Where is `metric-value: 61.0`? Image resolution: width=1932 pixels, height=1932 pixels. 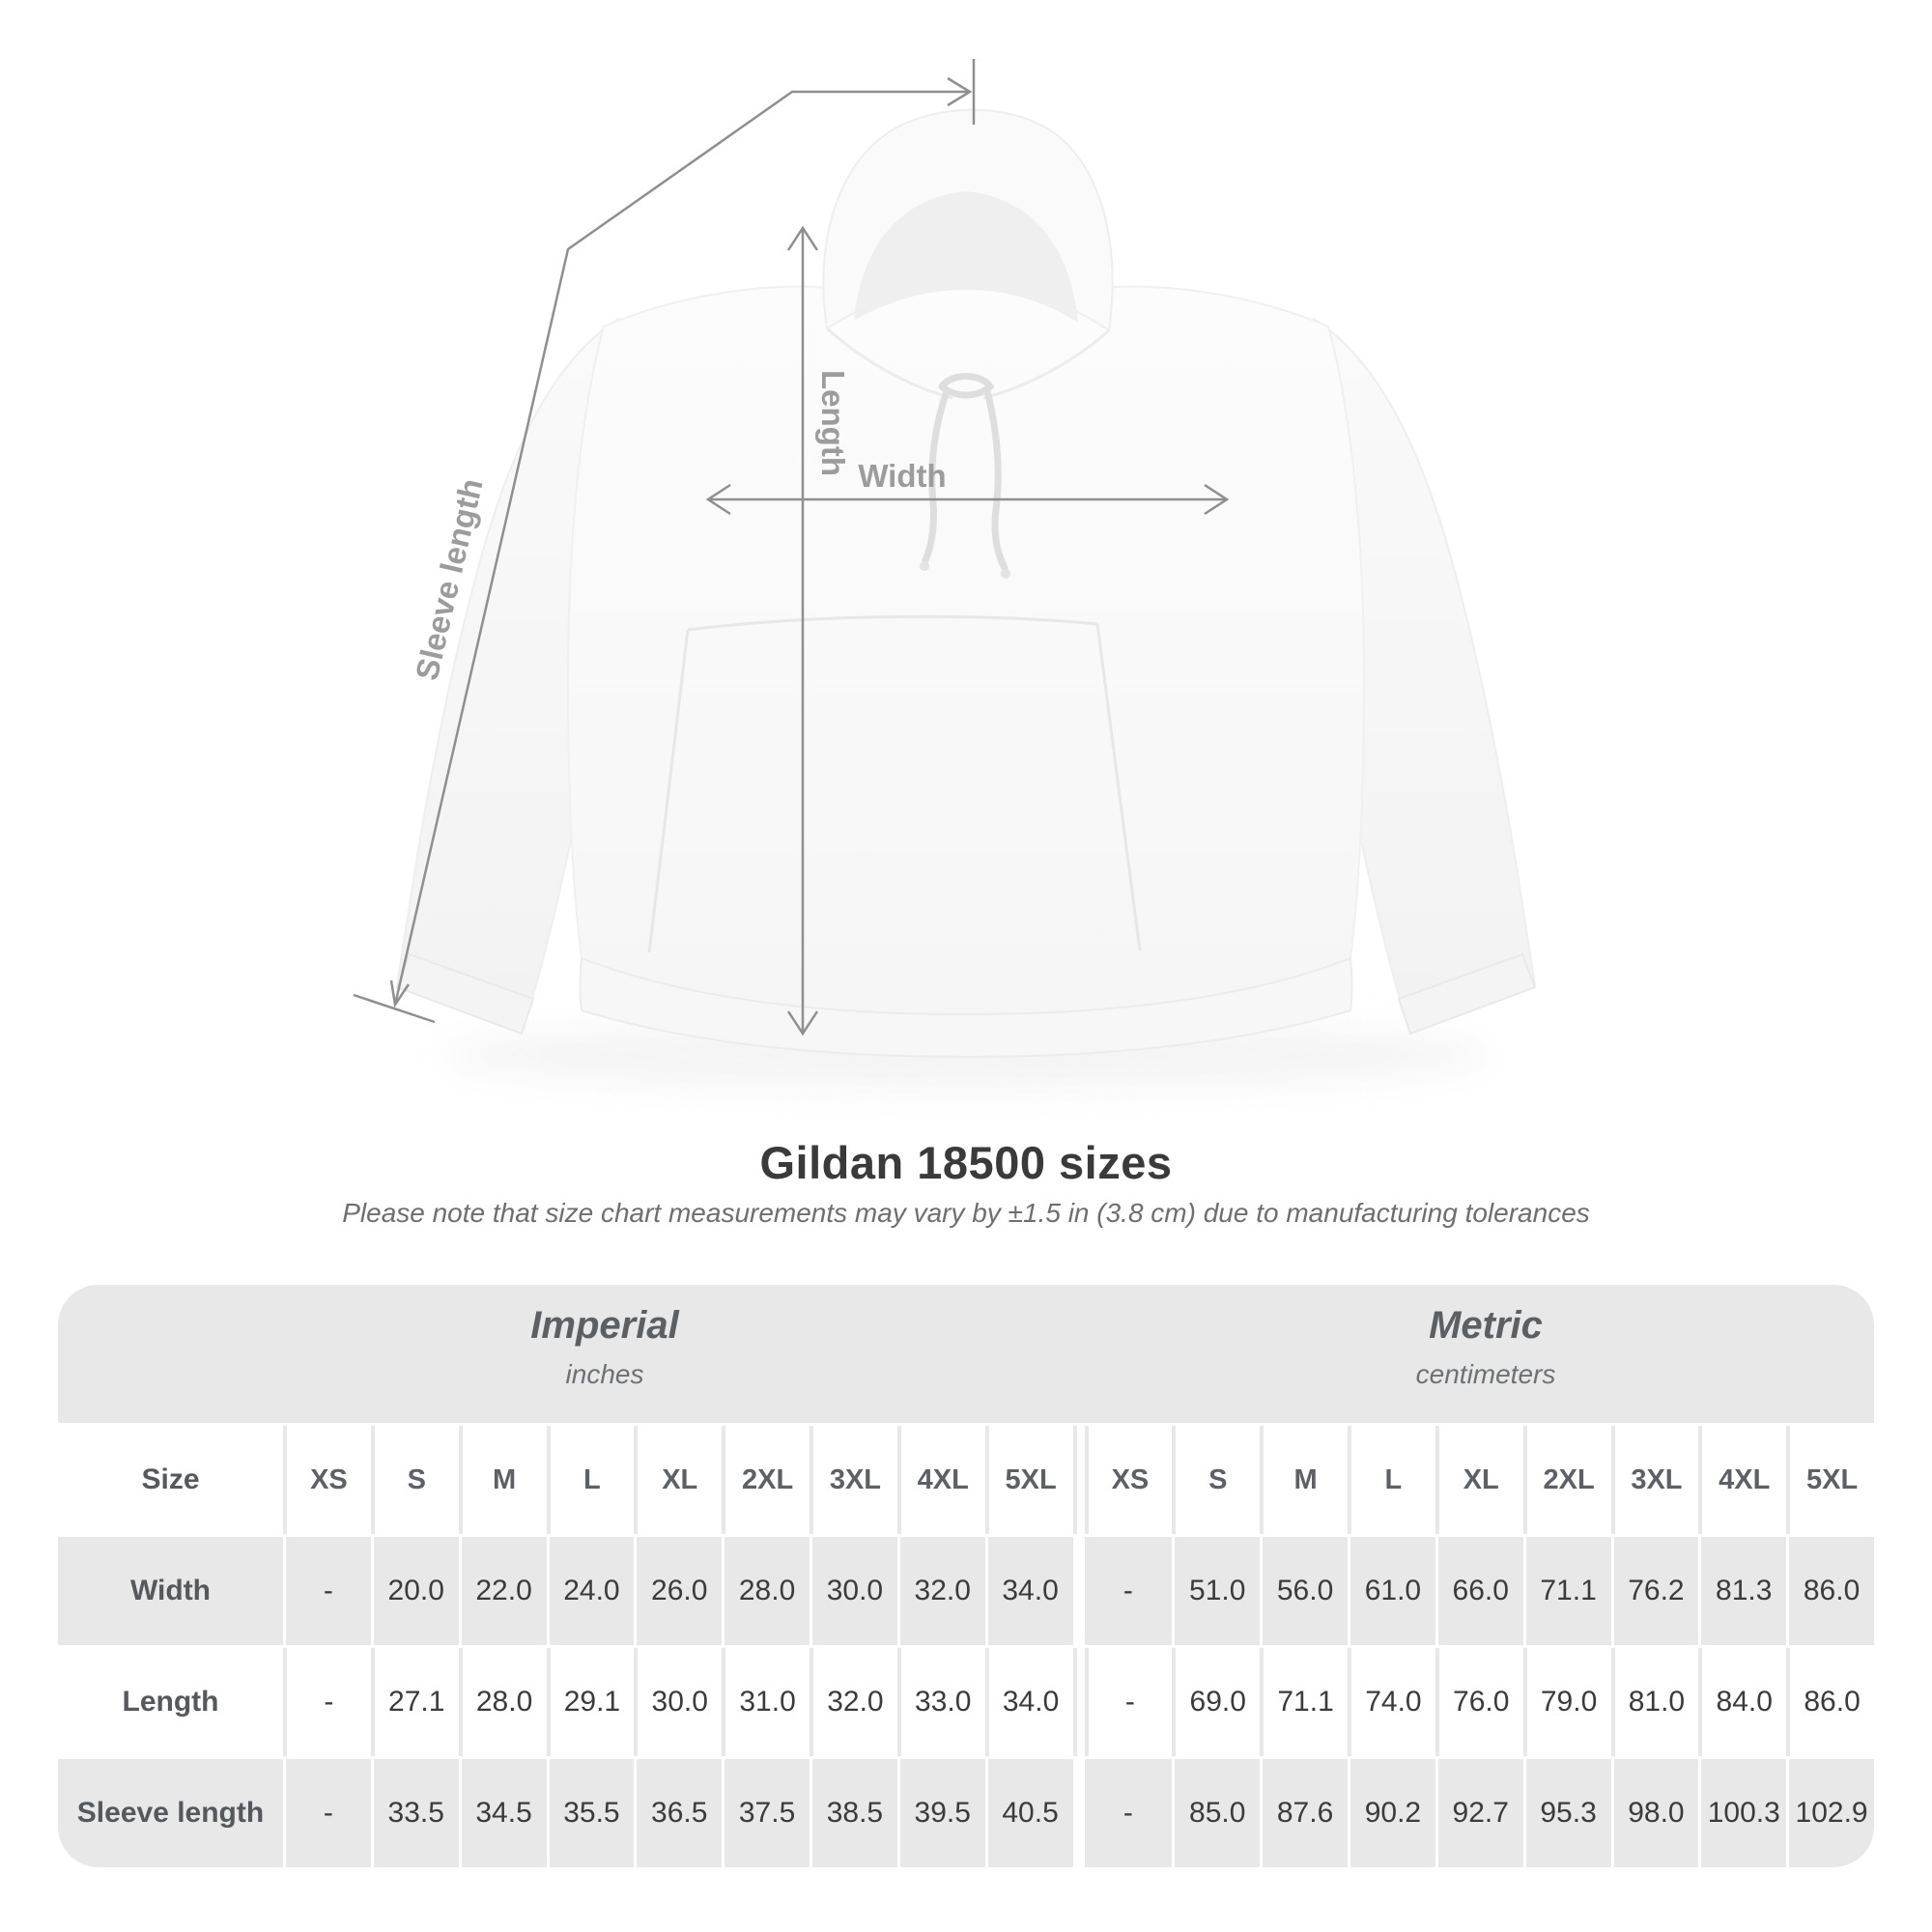
metric-value: 61.0 is located at coordinates (1391, 1591).